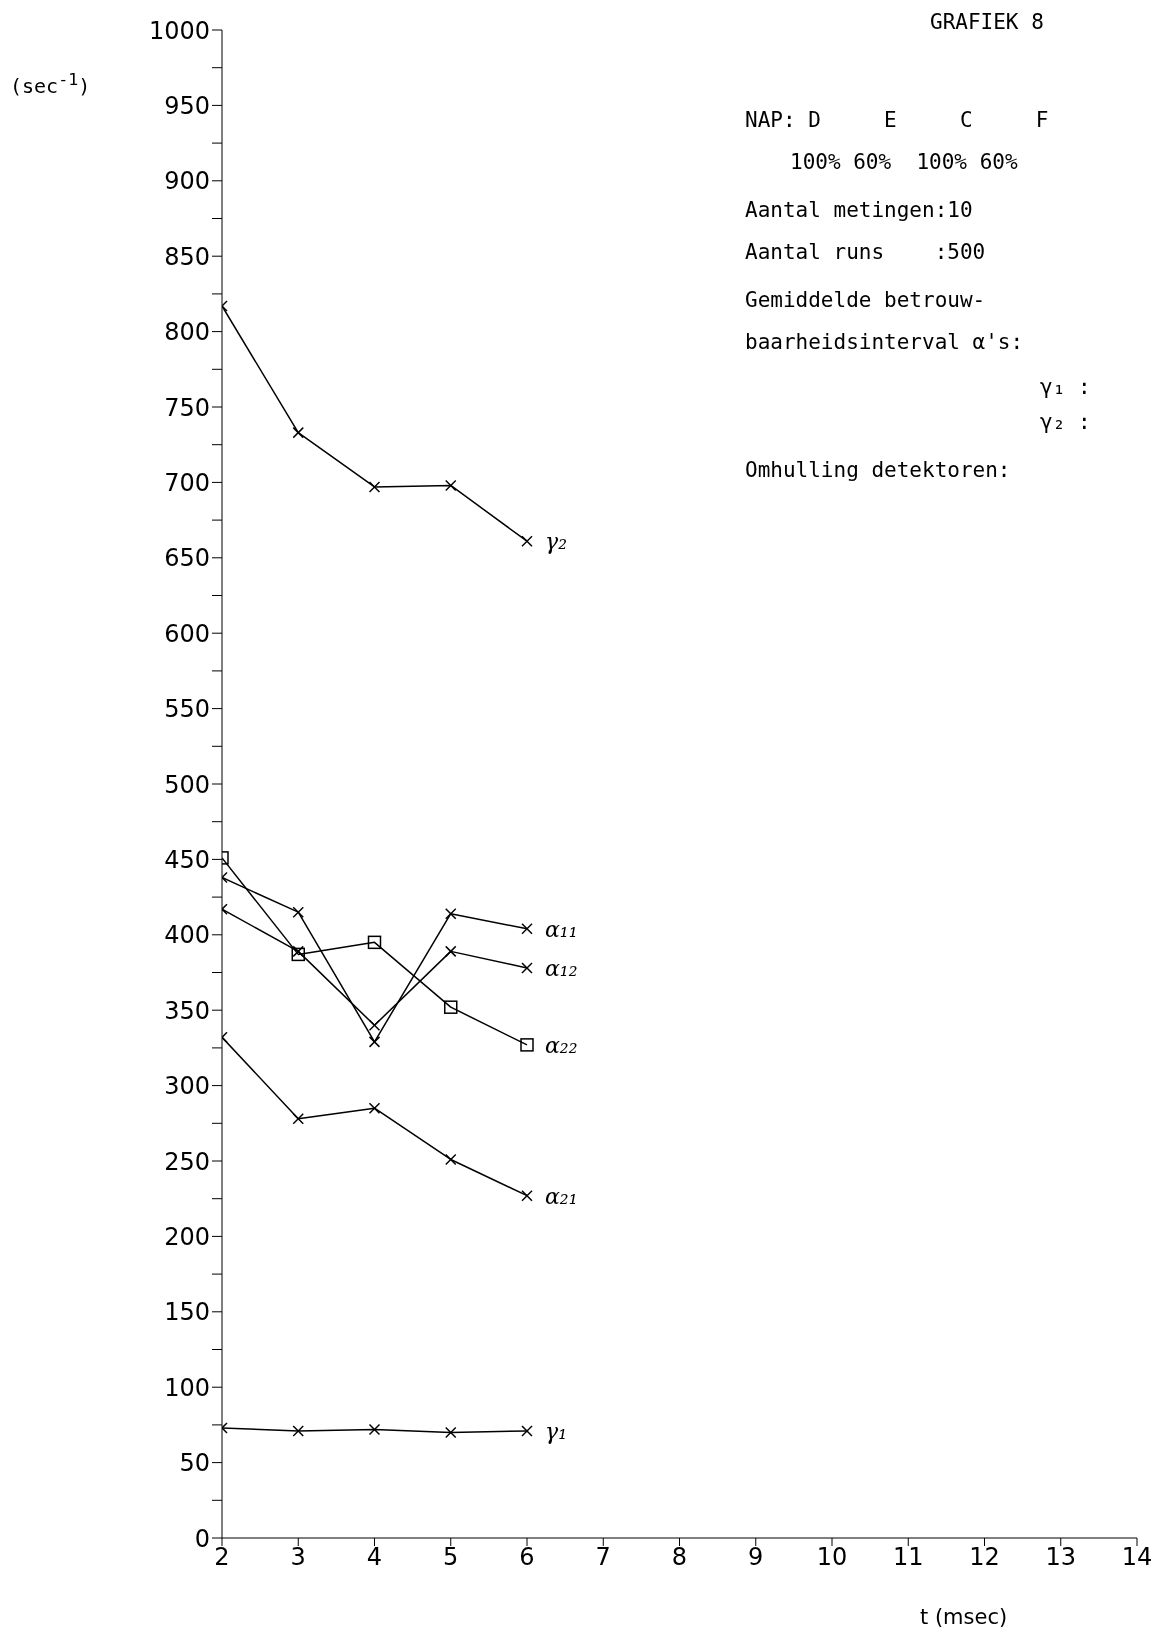 The width and height of the screenshot is (1156, 1649). Describe the element at coordinates (1137, 1557) in the screenshot. I see `x-tick-label: 14` at that location.